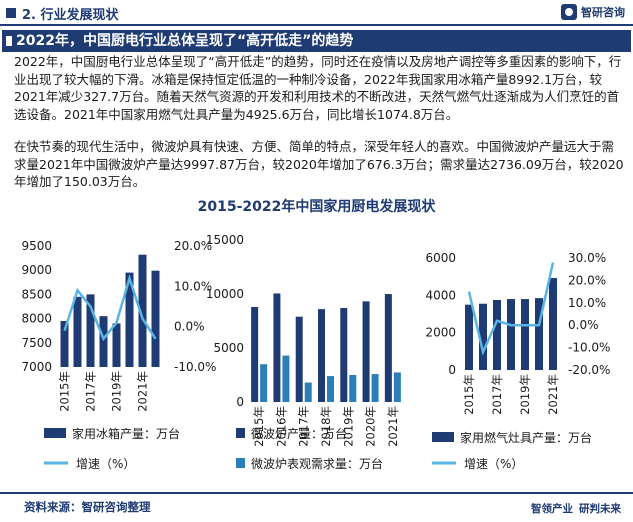  What do you see at coordinates (569, 12) in the screenshot?
I see `brand-logo-icon` at bounding box center [569, 12].